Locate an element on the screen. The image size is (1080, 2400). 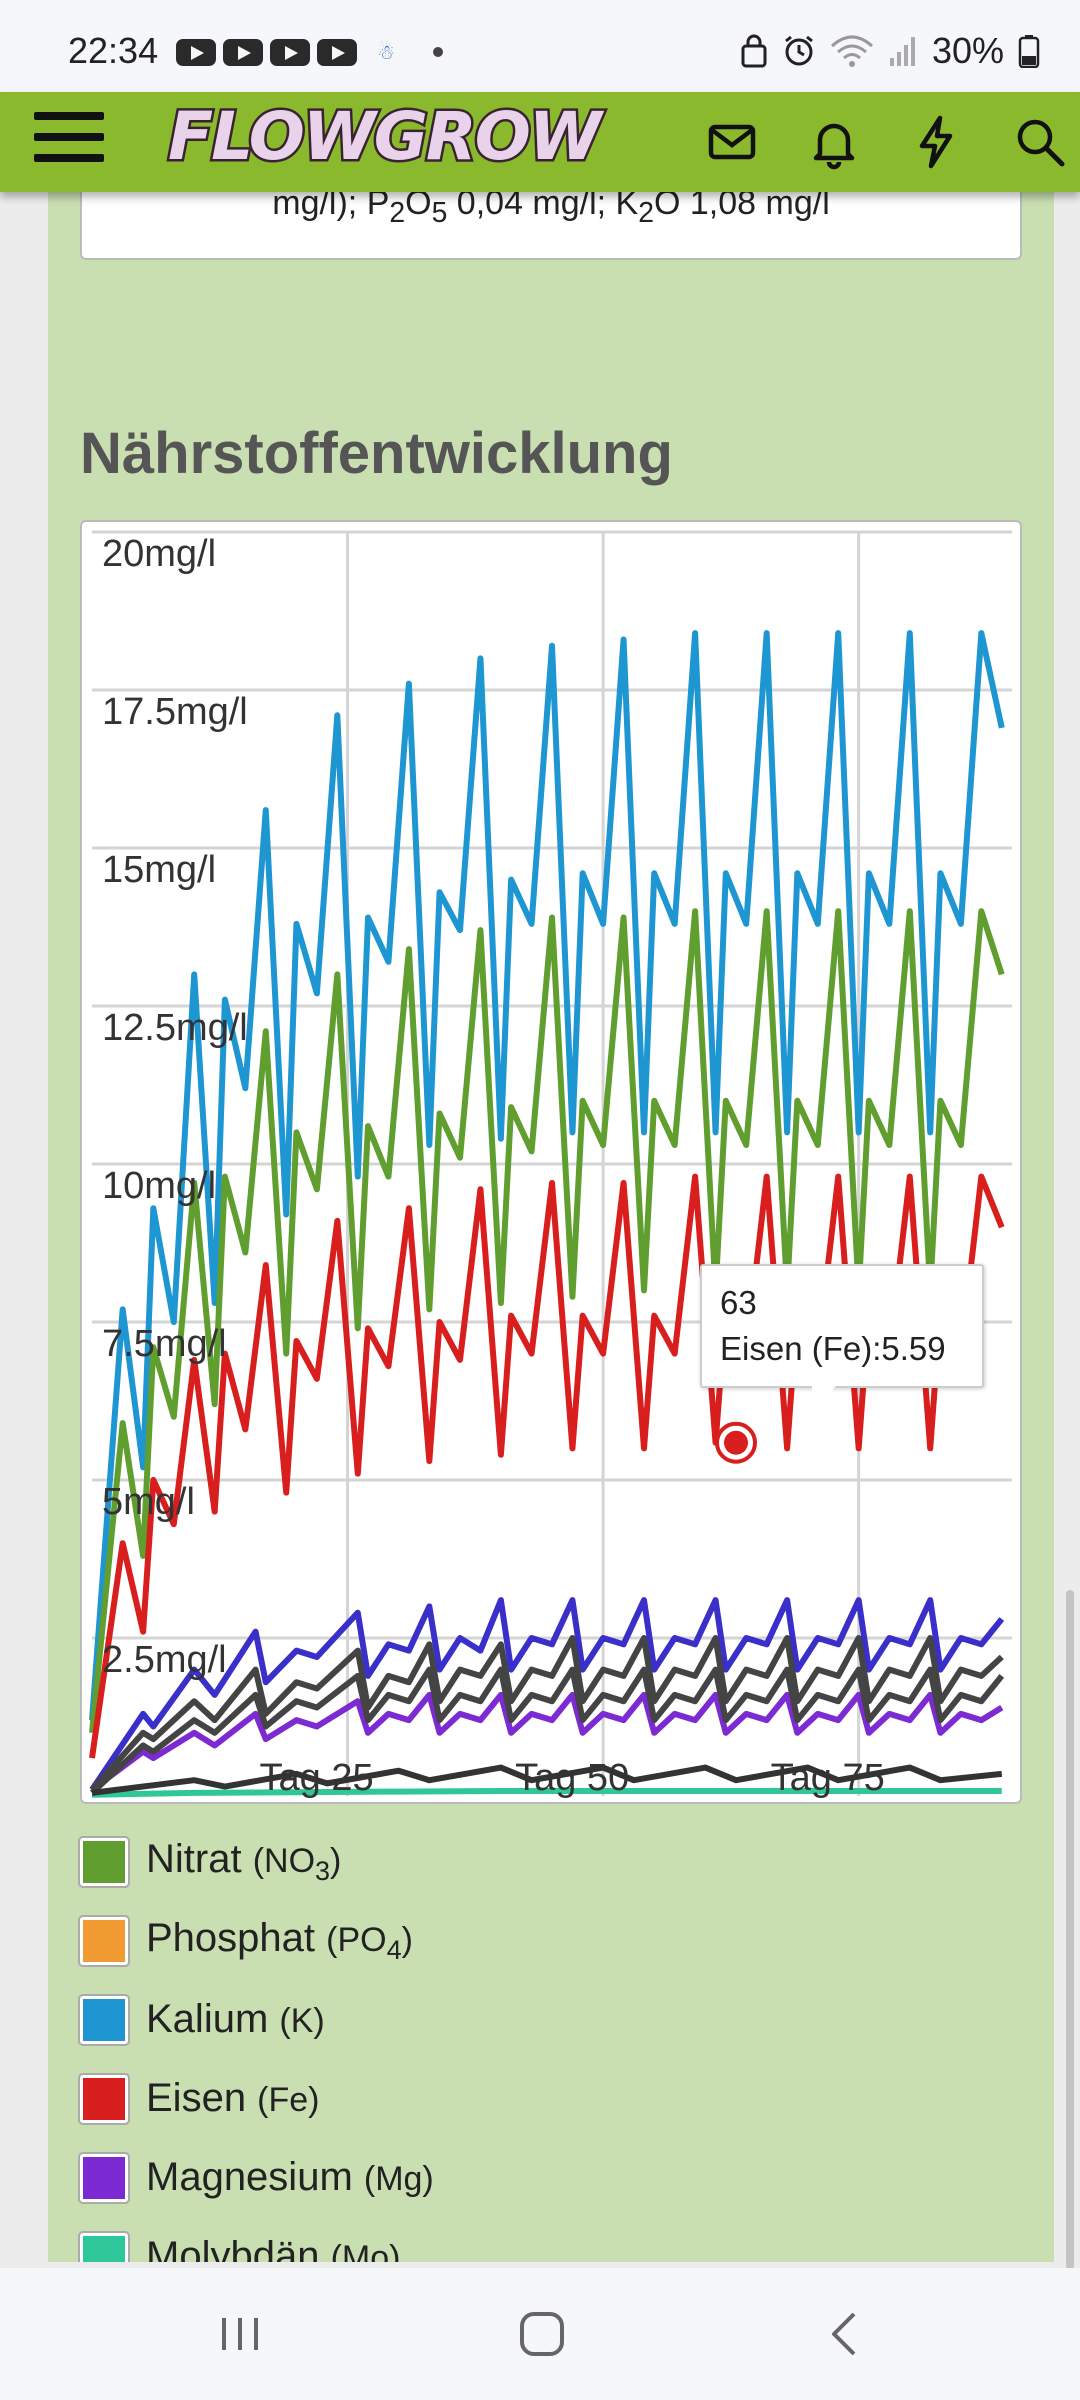
tooltip-series: Eisen (Fe) is located at coordinates (796, 1348).